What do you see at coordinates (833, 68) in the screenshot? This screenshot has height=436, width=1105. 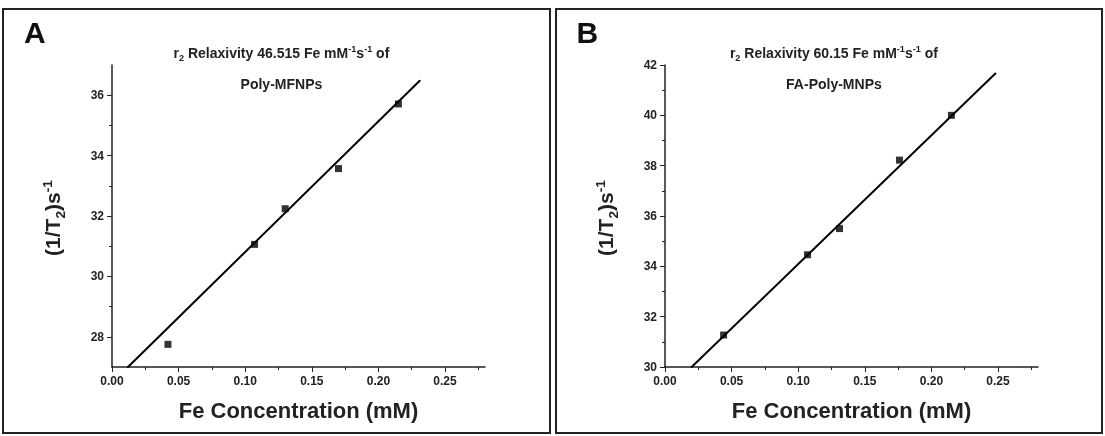 I see `chart-title: r$_{2}$ Relaxivity 60.15 Fe mM$^{-1}$s$^{-1}$ of FA-Poly-MNPs` at bounding box center [833, 68].